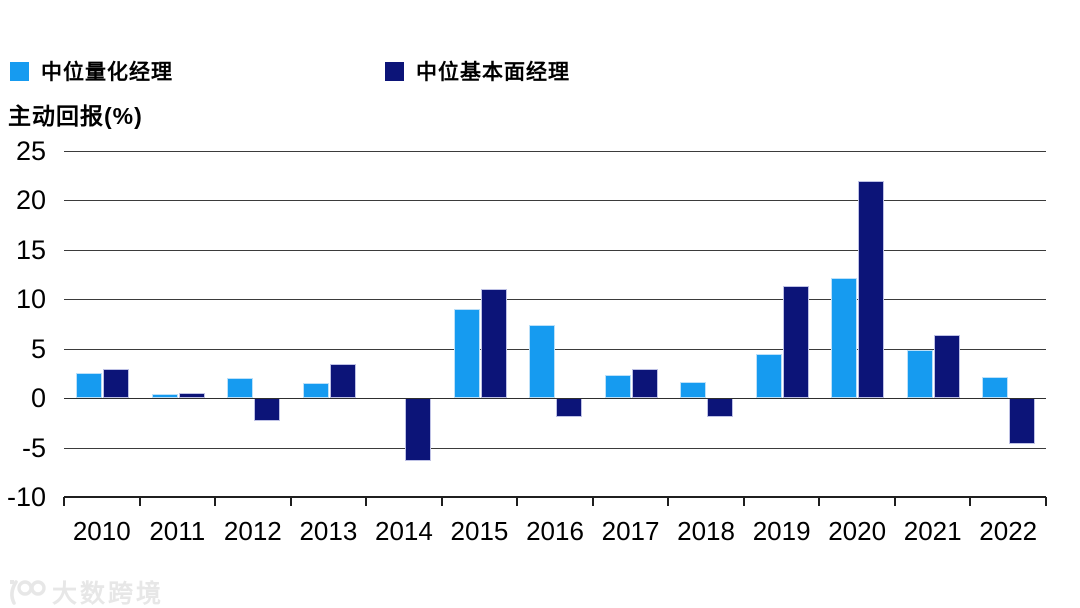 This screenshot has height=608, width=1080. Describe the element at coordinates (30, 299) in the screenshot. I see `y-axis-tick-10: 10` at that location.